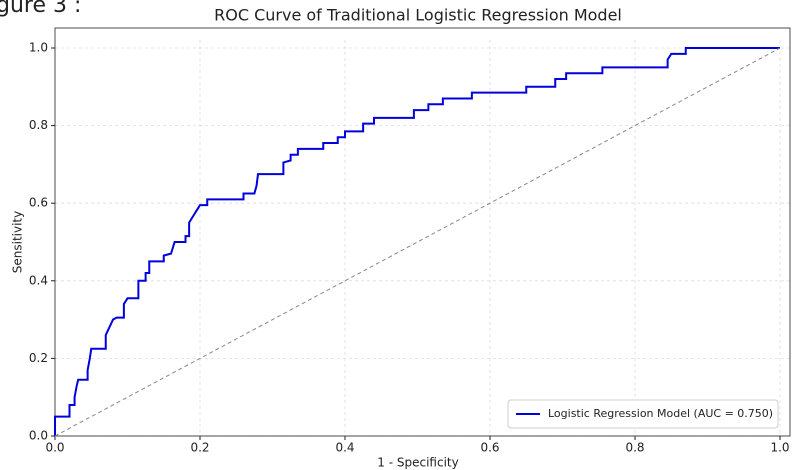 The width and height of the screenshot is (795, 470). Describe the element at coordinates (489, 448) in the screenshot. I see `x-tick-label: 0.6` at that location.